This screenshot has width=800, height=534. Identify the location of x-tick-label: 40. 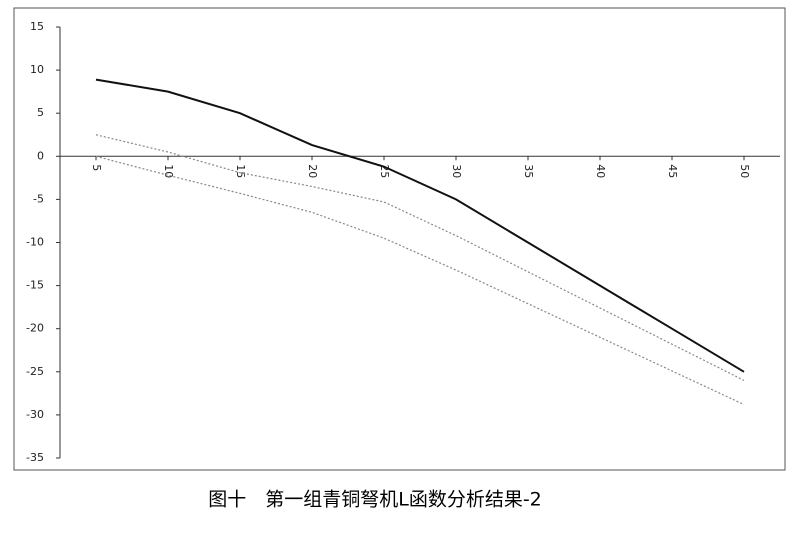
(600, 171).